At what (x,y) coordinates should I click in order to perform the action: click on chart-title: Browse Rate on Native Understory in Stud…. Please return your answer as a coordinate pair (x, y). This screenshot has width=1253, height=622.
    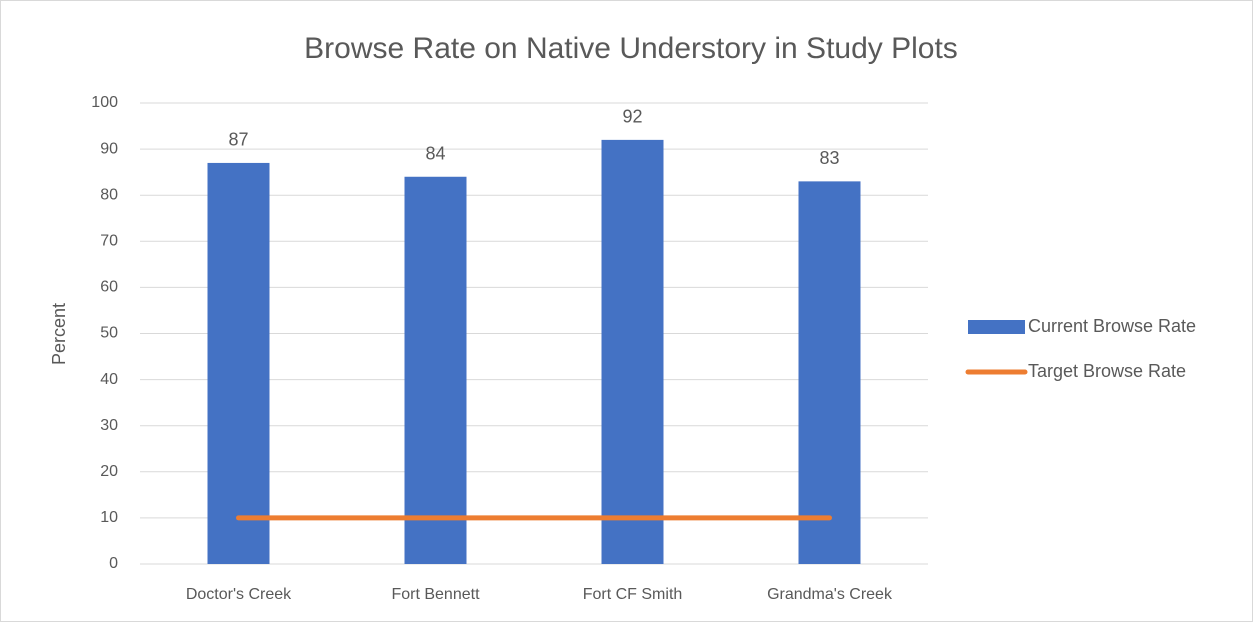
    Looking at the image, I should click on (631, 48).